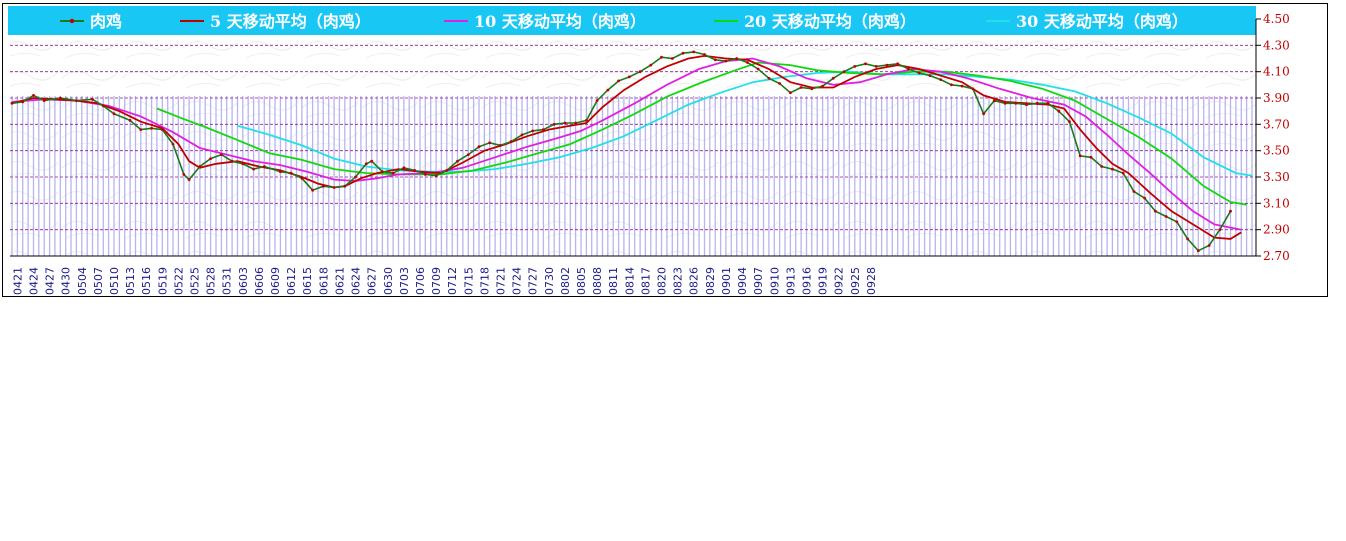 This screenshot has width=1346, height=541. Describe the element at coordinates (98, 281) in the screenshot. I see `x-tick-label: 0507` at that location.